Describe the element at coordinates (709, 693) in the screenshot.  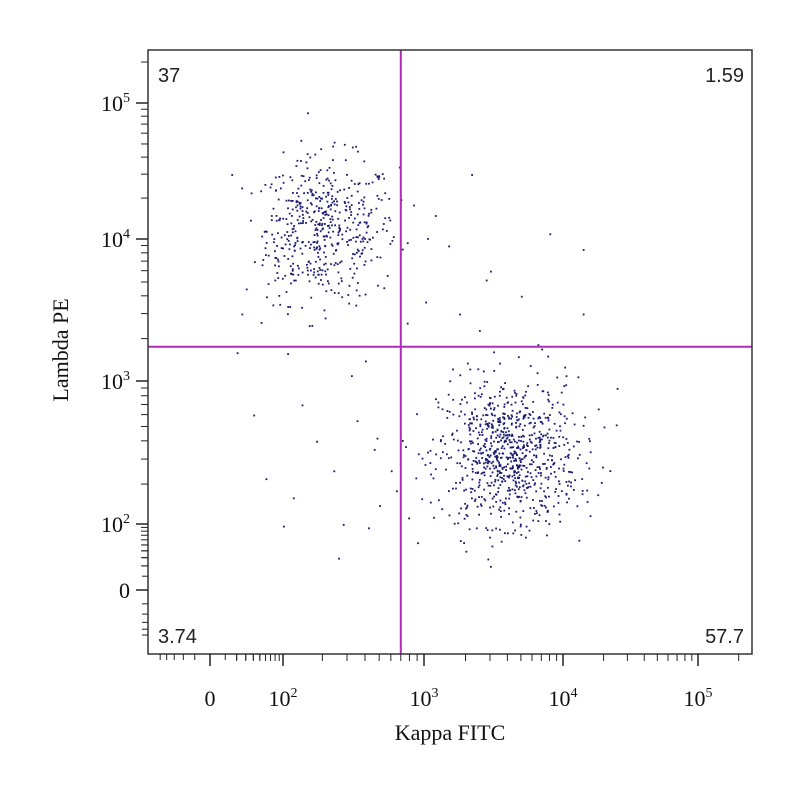
I see `x-tick-label-exponent: 5` at that location.